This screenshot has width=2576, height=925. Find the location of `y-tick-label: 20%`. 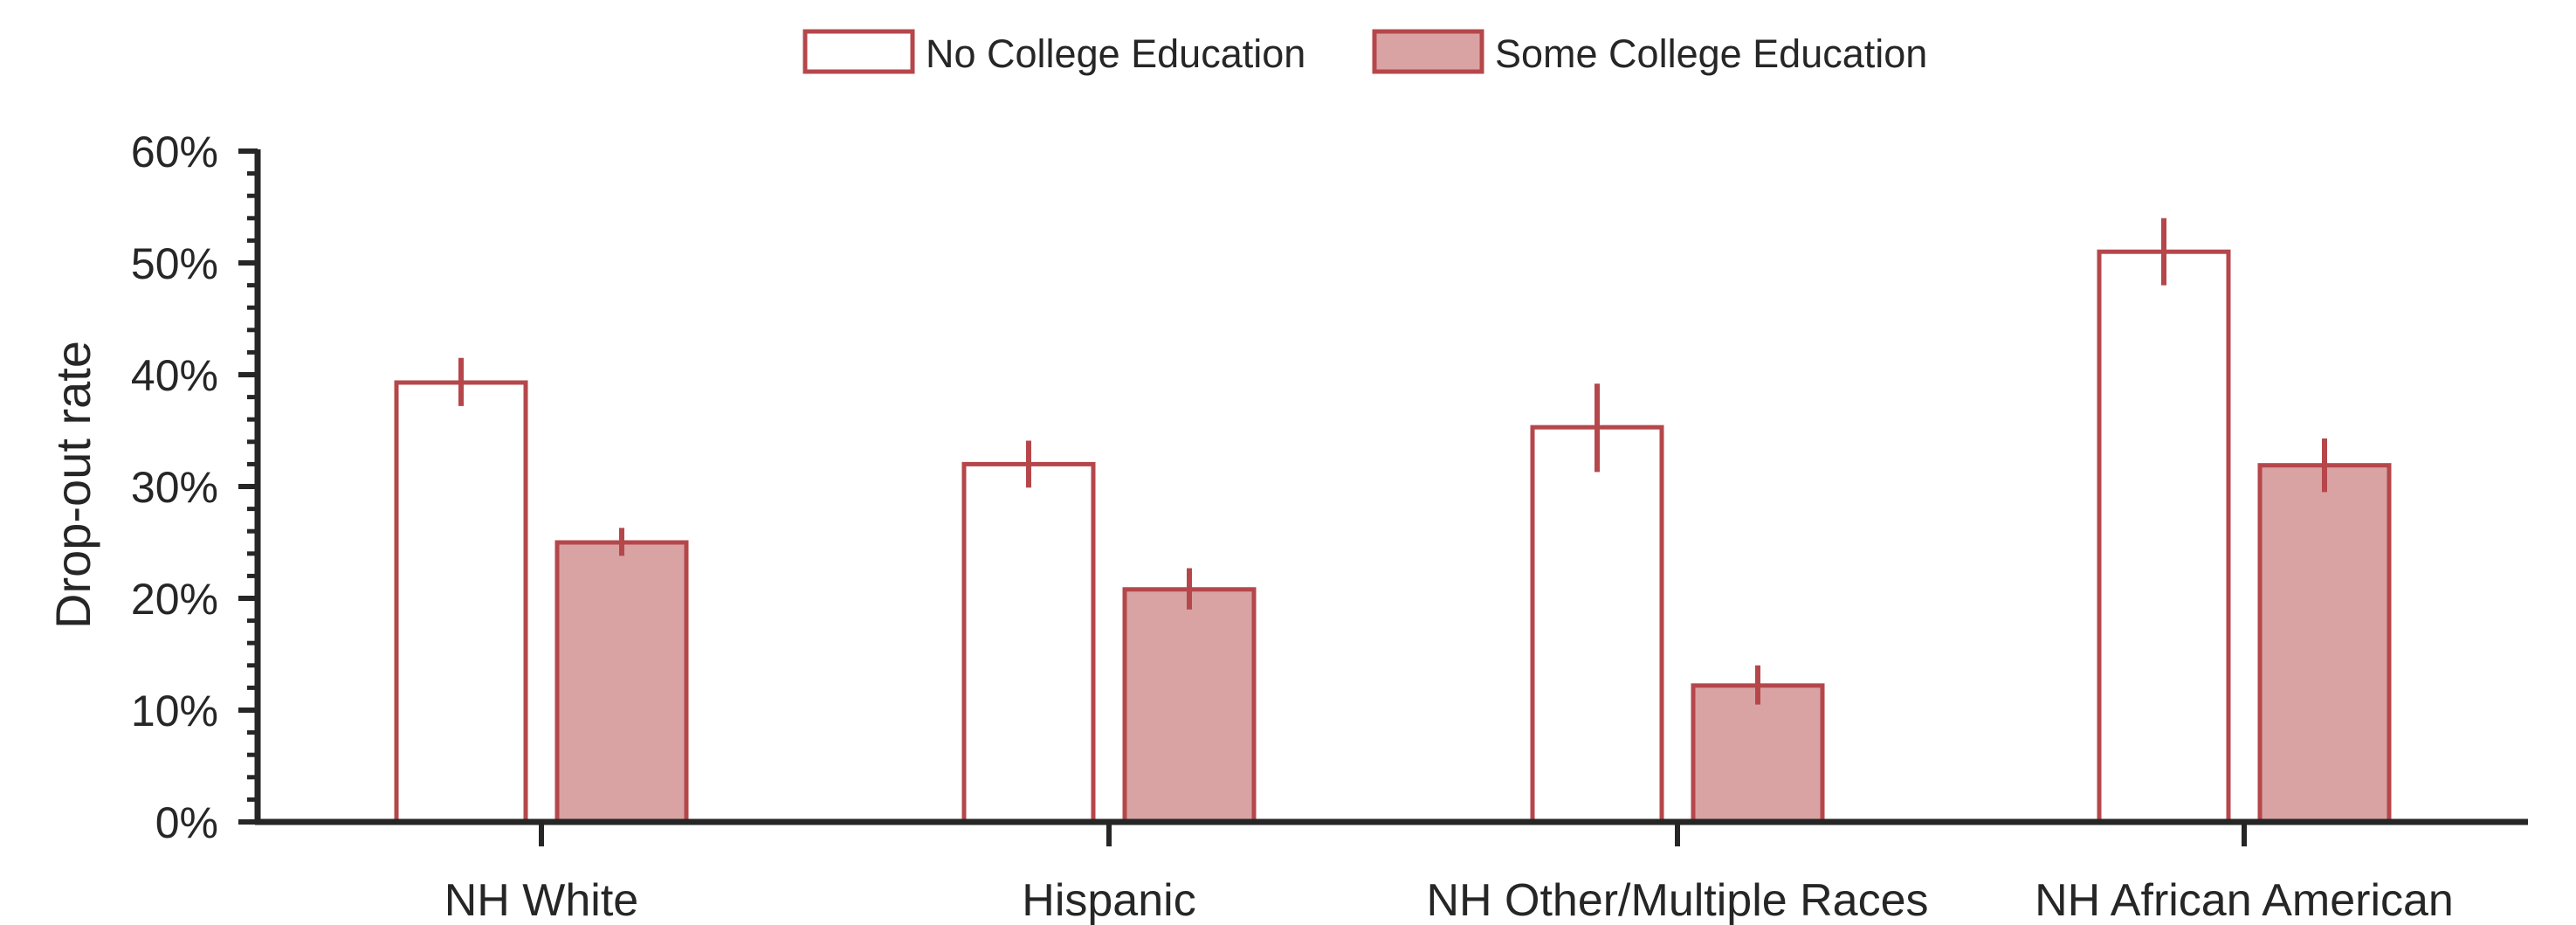

y-tick-label: 20% is located at coordinates (174, 599).